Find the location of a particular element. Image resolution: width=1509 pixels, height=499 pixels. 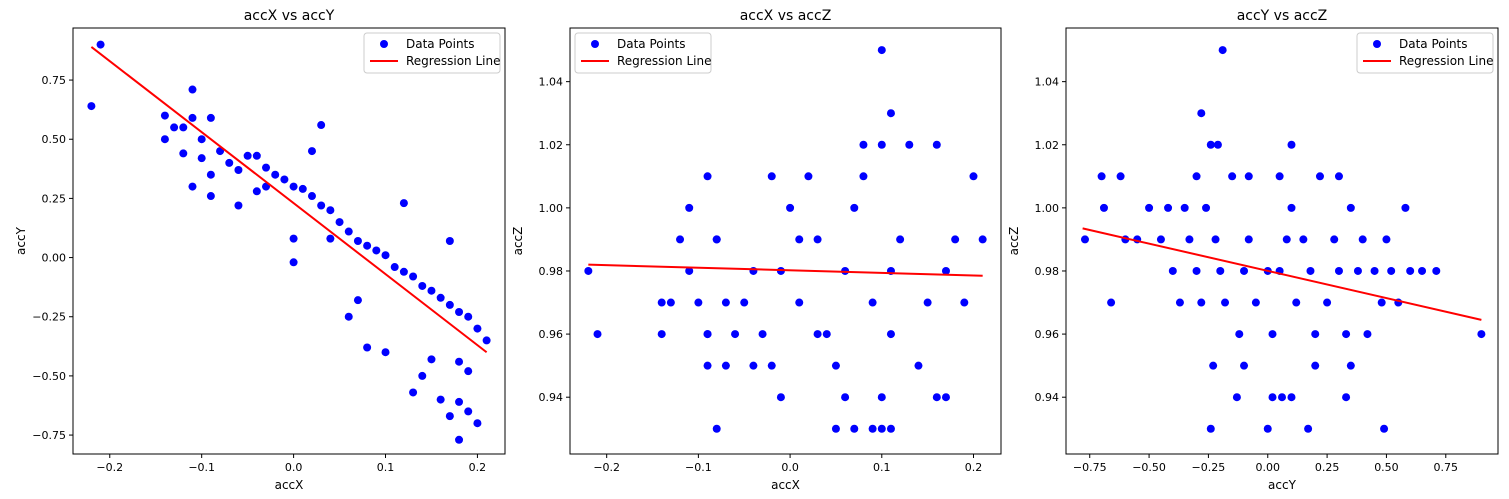

x-tick-label: −0.50 is located at coordinates (1149, 467).